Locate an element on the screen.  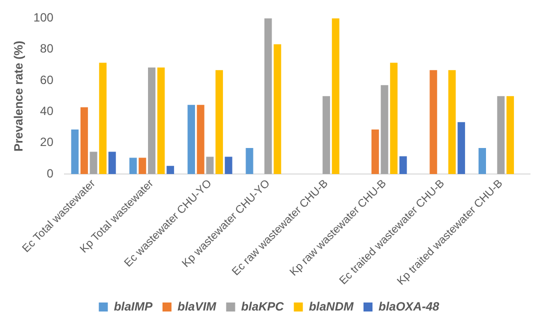
legend-label: blaOXA-48 is located at coordinates (409, 306).